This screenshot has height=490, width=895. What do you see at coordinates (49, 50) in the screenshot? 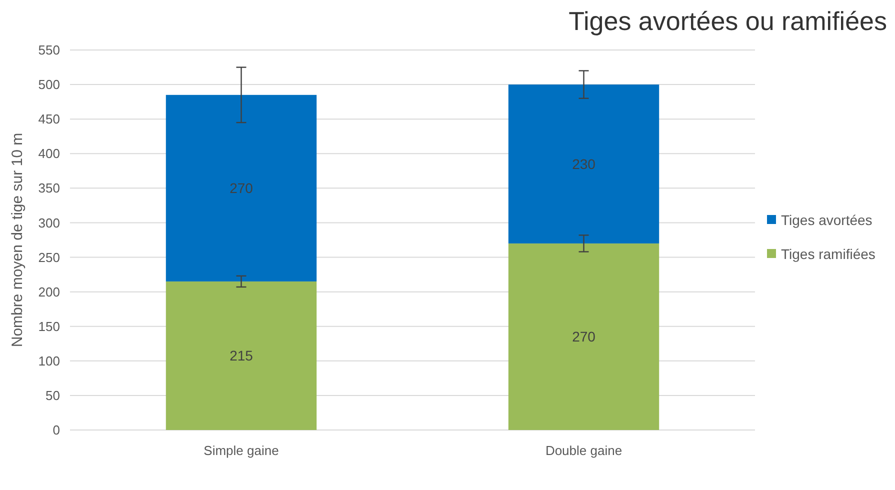
I see `y-tick-label: 550` at bounding box center [49, 50].